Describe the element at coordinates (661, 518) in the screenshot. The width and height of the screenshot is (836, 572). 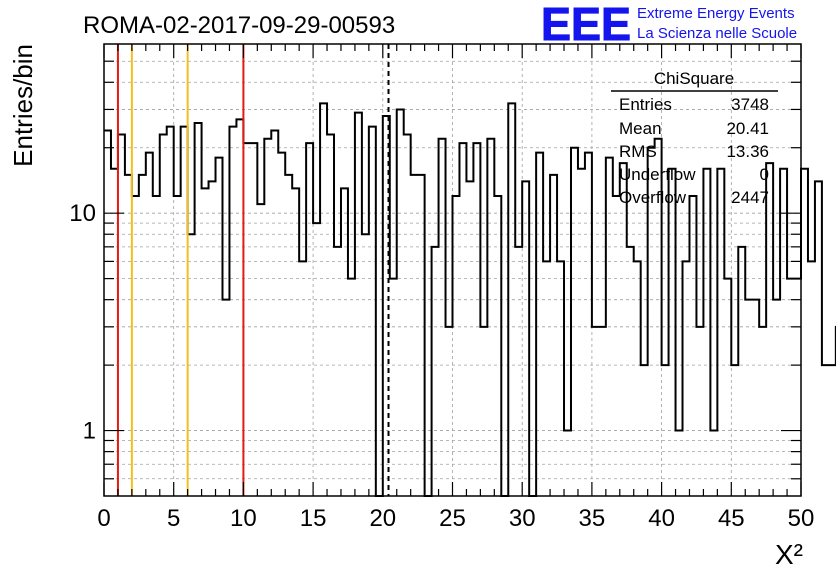
I see `x-tick-label: 40` at that location.